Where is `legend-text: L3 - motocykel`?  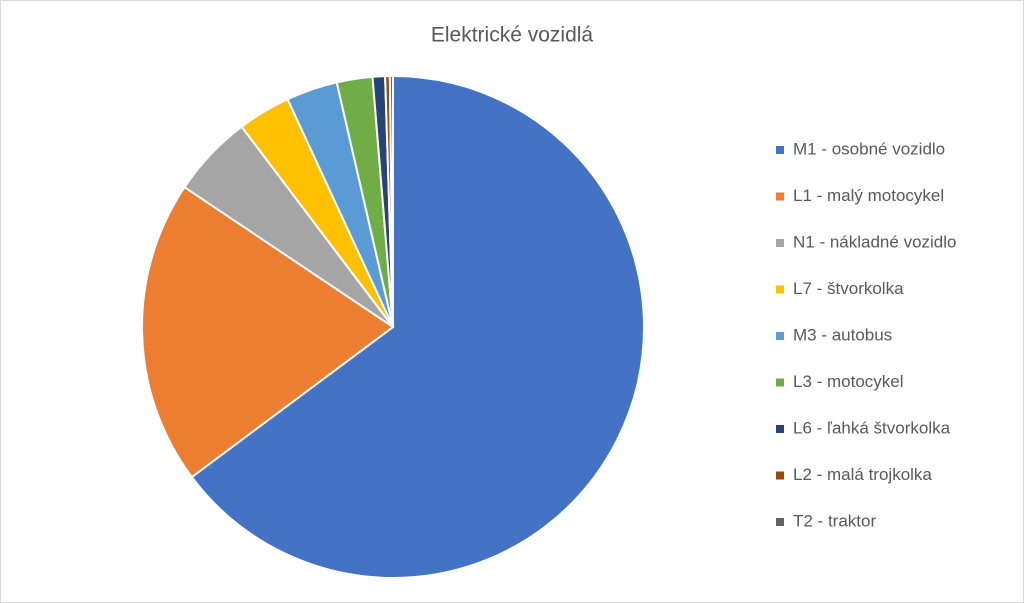 legend-text: L3 - motocykel is located at coordinates (848, 381).